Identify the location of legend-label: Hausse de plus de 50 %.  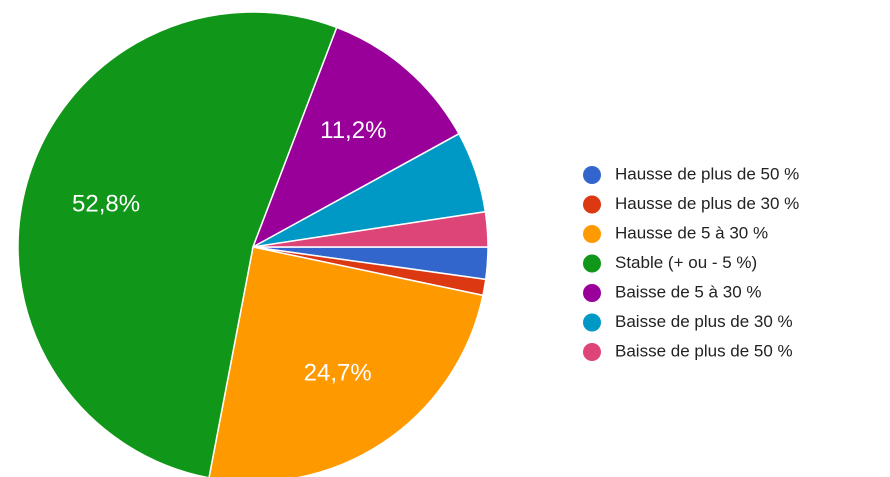
(707, 173).